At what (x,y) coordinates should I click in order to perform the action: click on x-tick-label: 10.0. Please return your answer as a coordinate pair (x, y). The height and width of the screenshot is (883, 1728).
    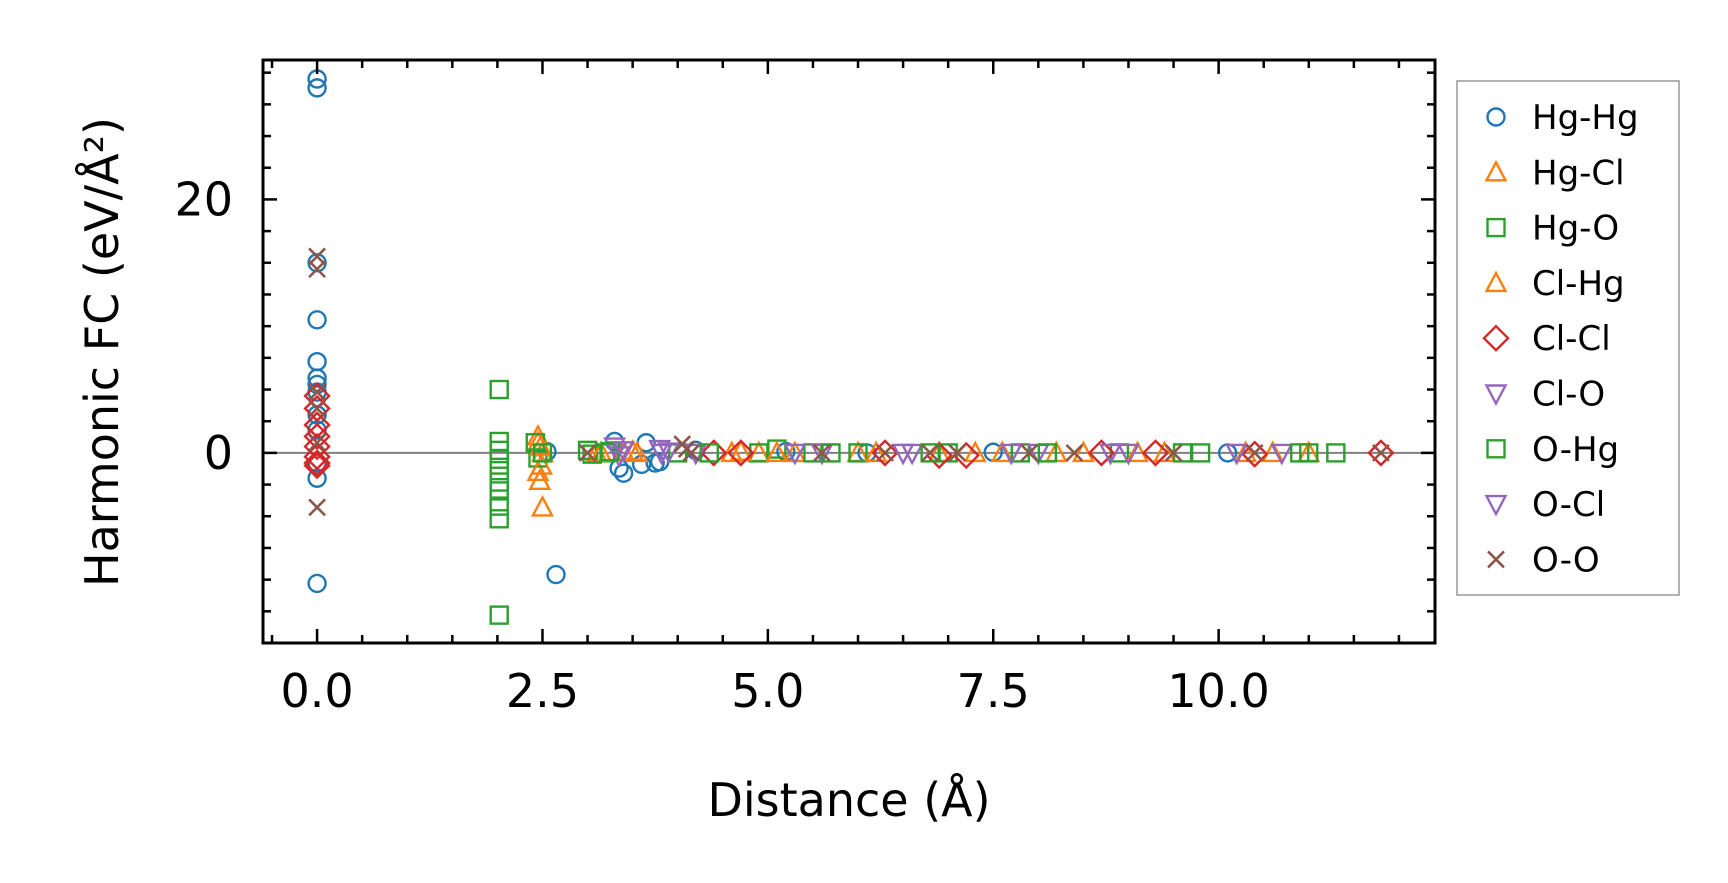
    Looking at the image, I should click on (1218, 691).